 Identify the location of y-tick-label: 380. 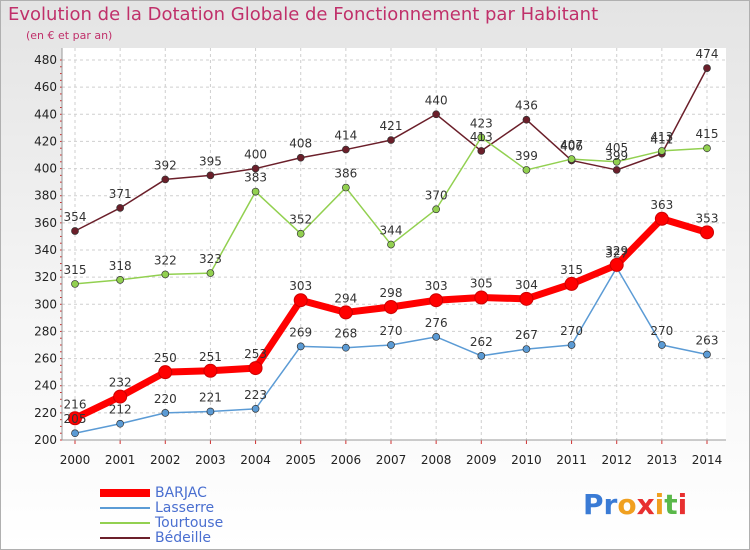
(45, 196).